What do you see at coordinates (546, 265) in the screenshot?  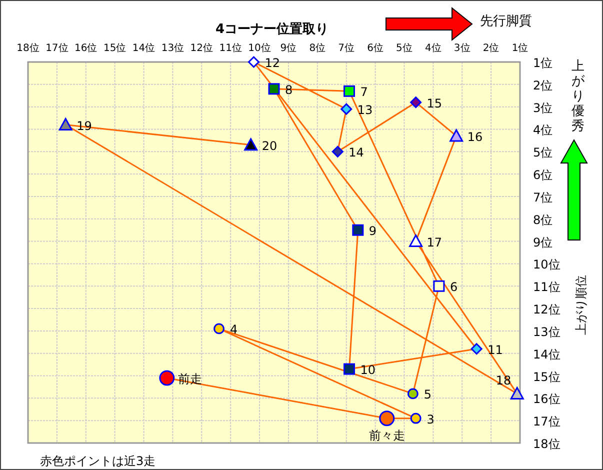 I see `y-tick-label: 10位` at bounding box center [546, 265].